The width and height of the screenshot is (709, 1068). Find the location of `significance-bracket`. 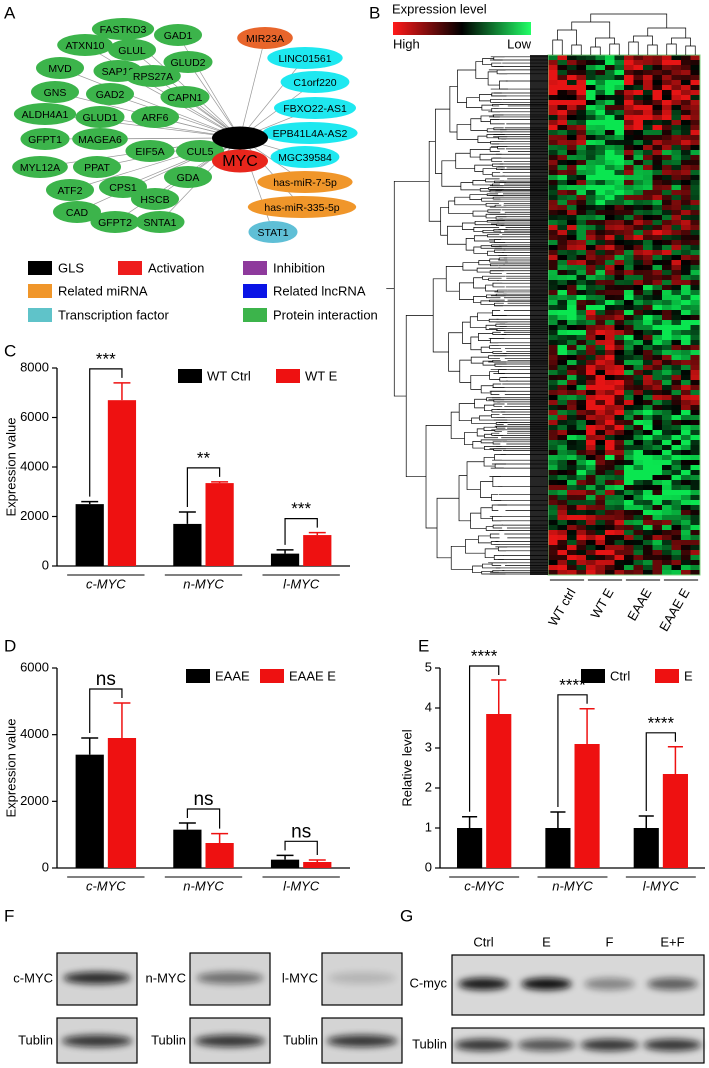

significance-bracket is located at coordinates (301, 531).